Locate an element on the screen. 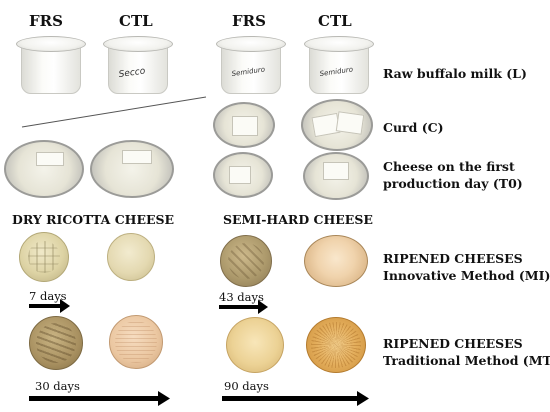 The height and width of the screenshot is (412, 550). column-header-ctl-left: CTL is located at coordinates (136, 21).